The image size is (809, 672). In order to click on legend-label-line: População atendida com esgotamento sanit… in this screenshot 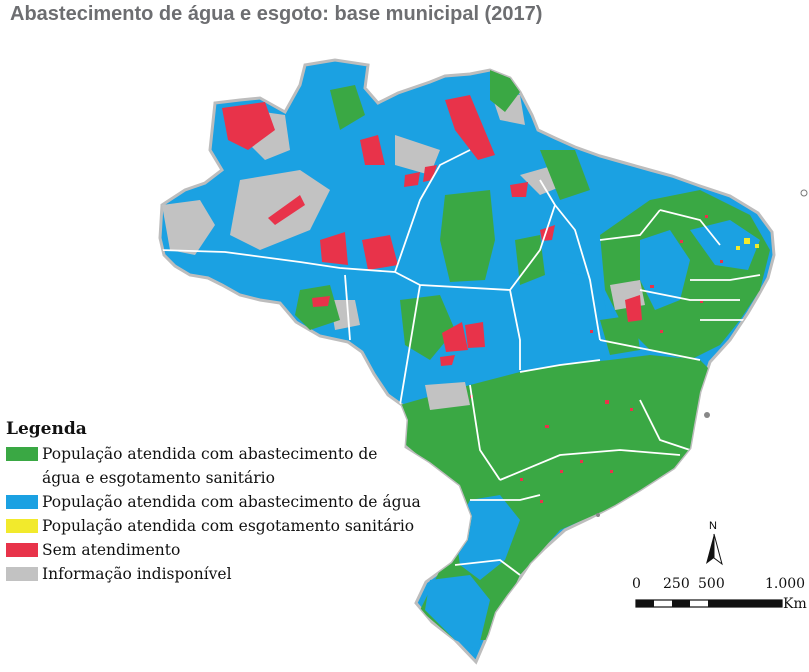, I will do `click(228, 526)`.